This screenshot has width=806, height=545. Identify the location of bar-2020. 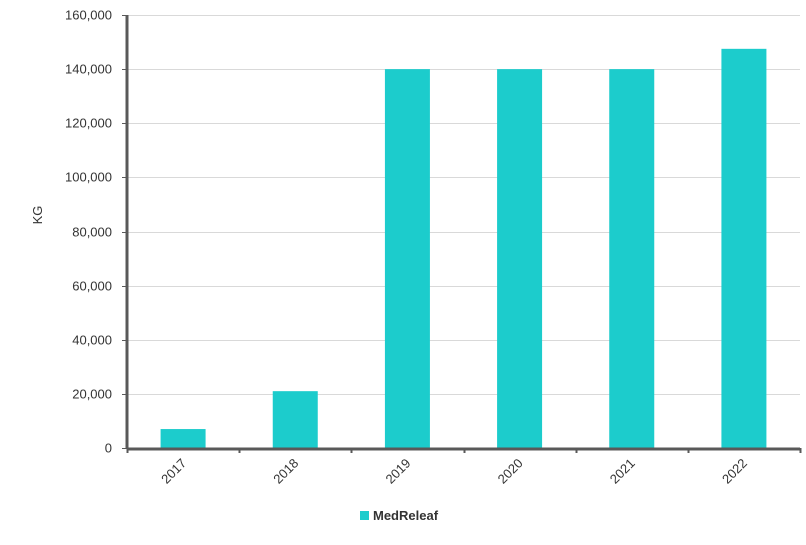
(520, 258).